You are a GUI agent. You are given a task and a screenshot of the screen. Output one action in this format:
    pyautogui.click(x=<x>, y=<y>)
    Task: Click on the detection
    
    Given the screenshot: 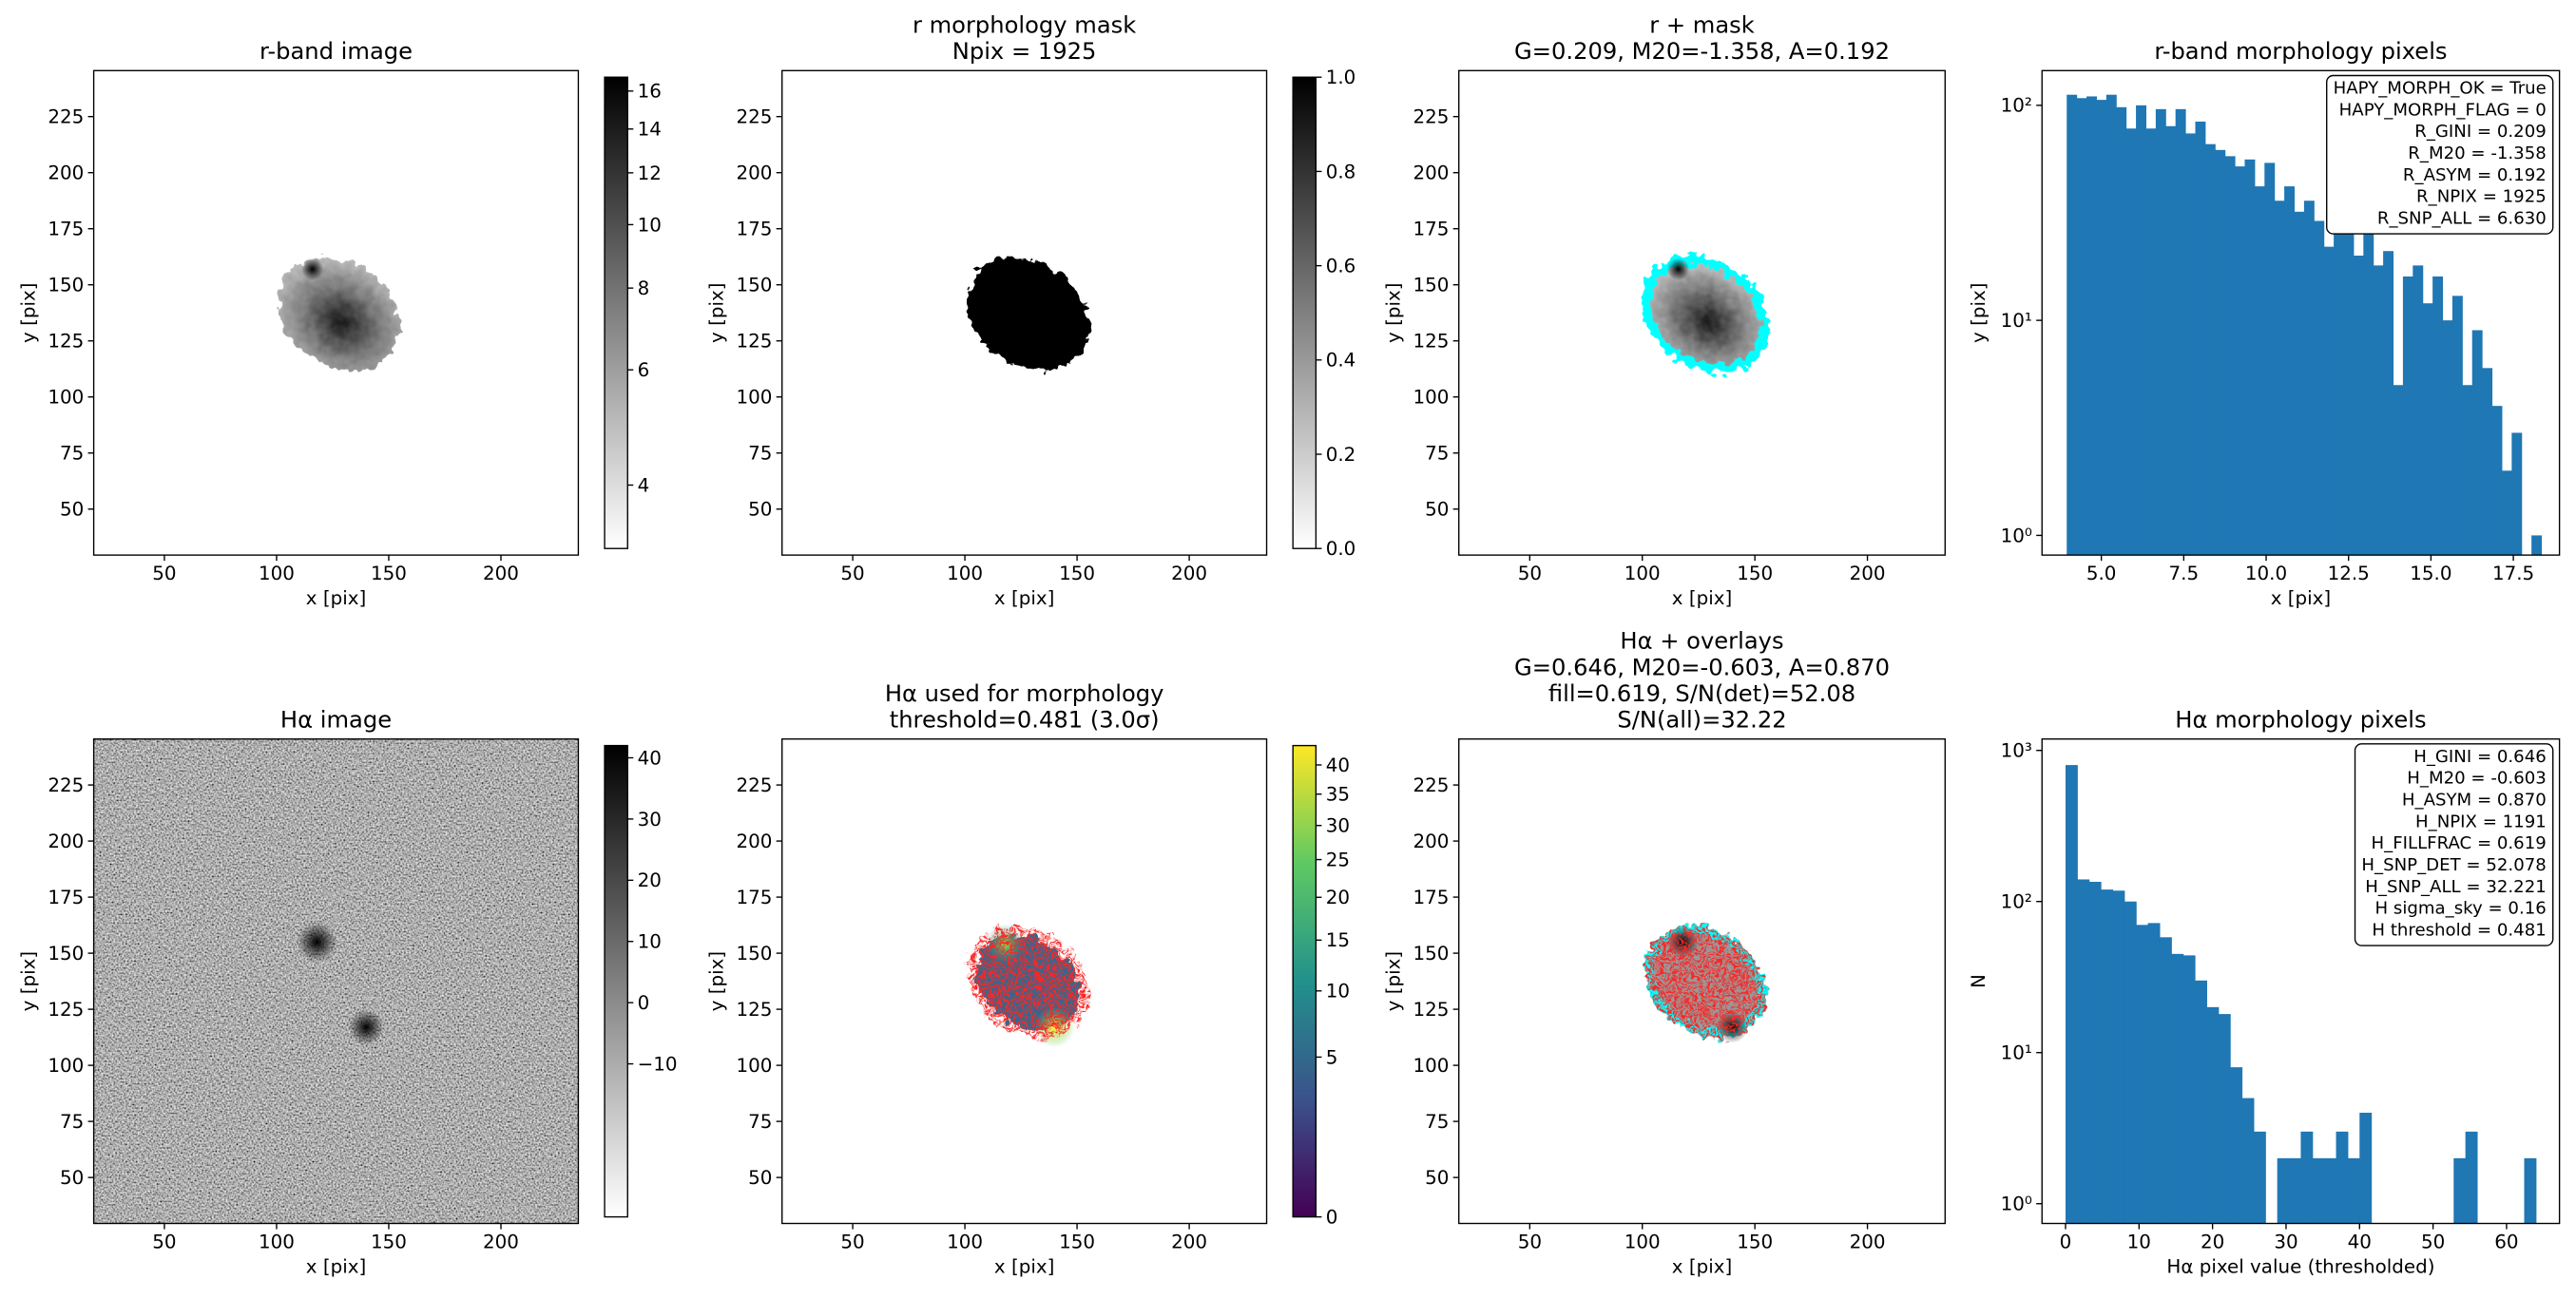 What is the action you would take?
    pyautogui.click(x=1028, y=983)
    